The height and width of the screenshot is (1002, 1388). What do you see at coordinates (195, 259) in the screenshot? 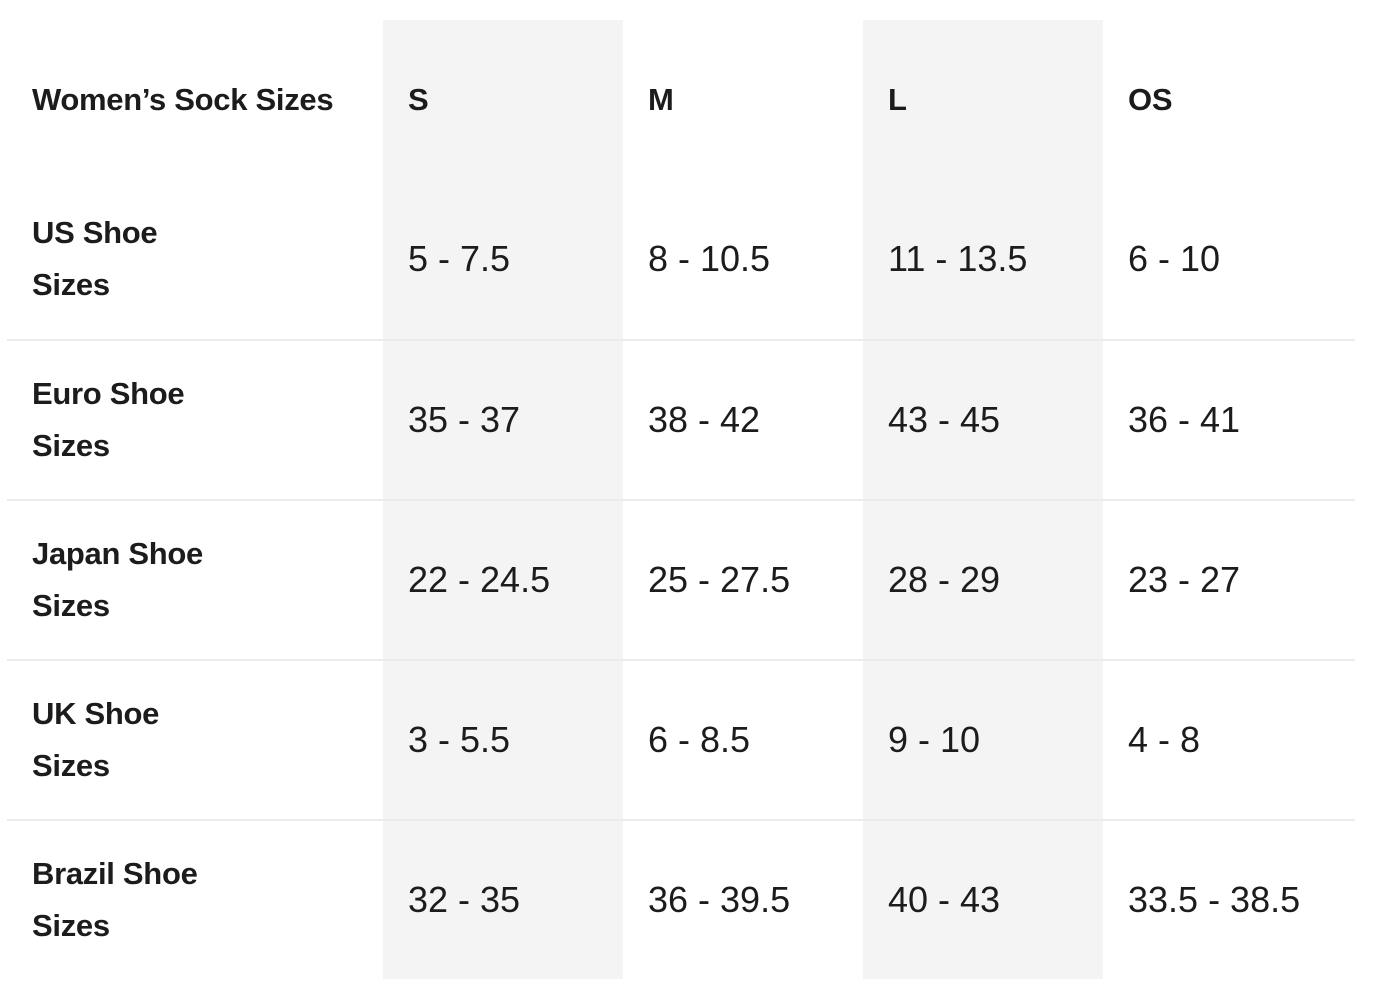
I see `row-header-us: US Shoe Sizes` at bounding box center [195, 259].